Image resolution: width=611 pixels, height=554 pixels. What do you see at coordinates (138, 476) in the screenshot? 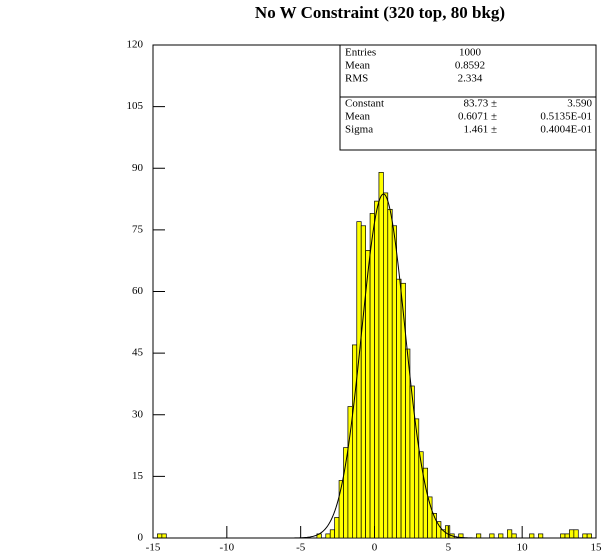
I see `y-tick-label: 15` at bounding box center [138, 476].